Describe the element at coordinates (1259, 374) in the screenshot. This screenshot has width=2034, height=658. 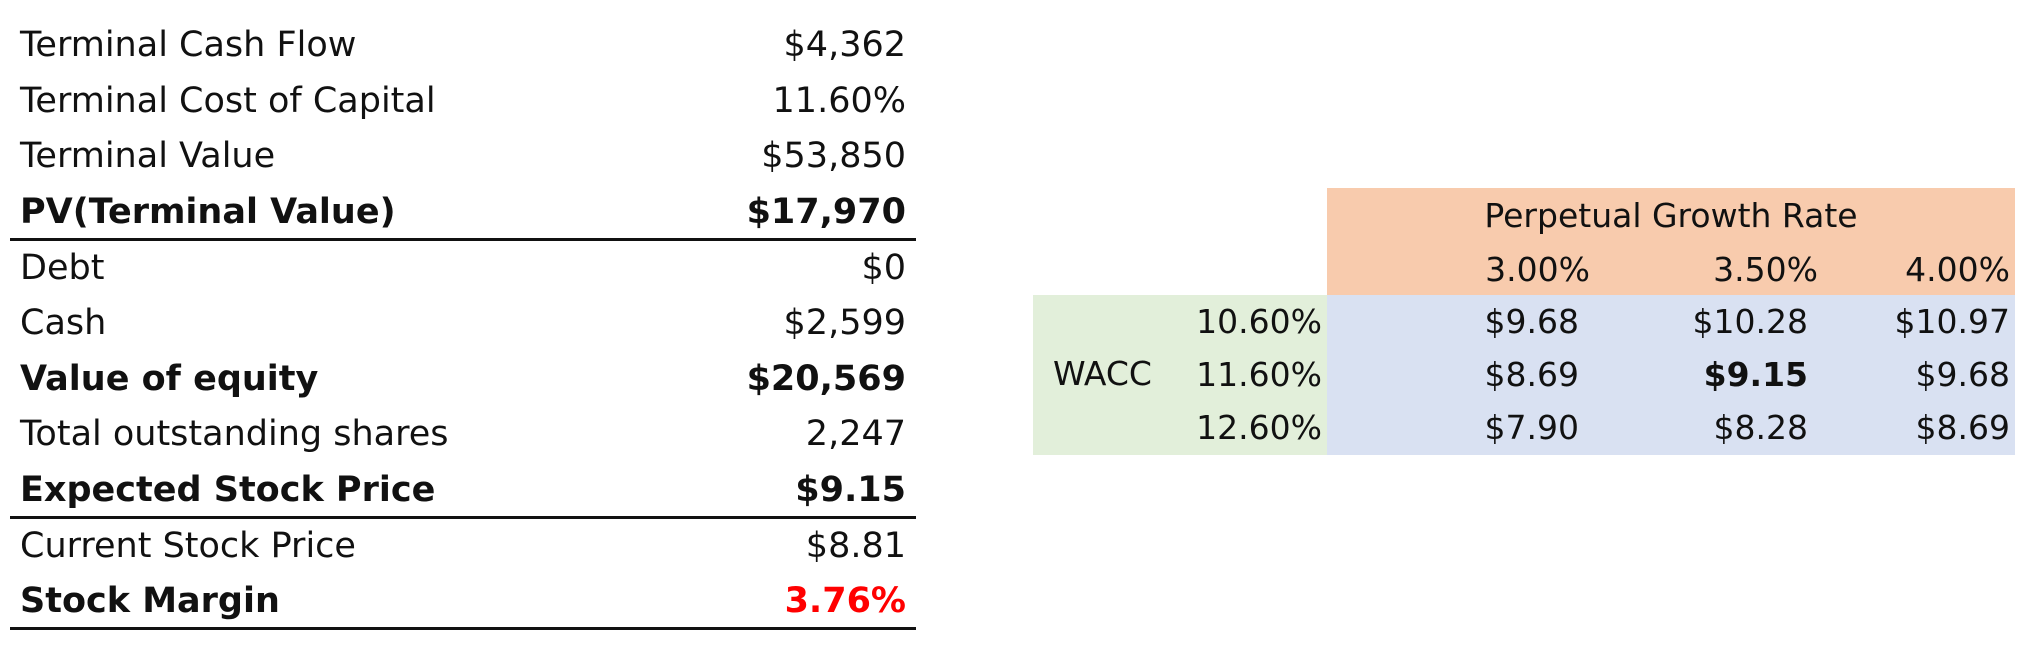
I see `wacc-rate-header: 11.60%` at that location.